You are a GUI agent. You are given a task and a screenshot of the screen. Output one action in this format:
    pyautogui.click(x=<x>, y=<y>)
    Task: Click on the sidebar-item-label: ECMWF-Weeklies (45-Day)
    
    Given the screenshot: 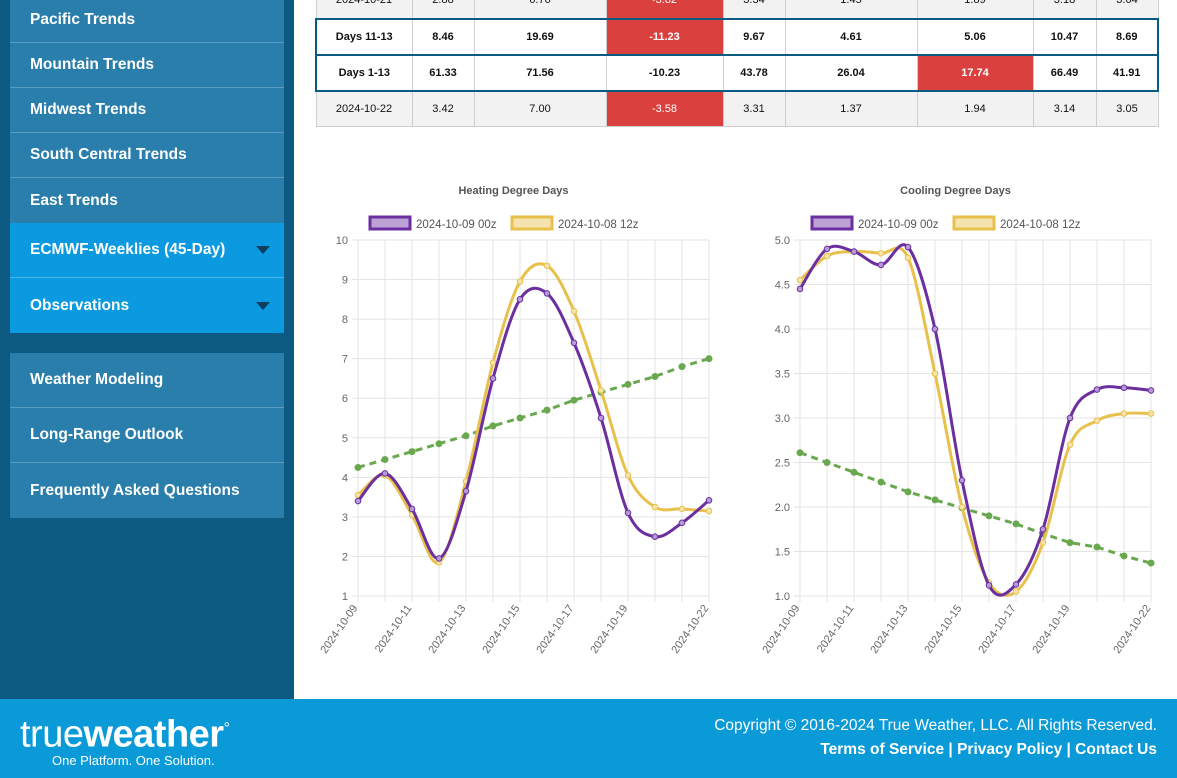 What is the action you would take?
    pyautogui.click(x=128, y=249)
    